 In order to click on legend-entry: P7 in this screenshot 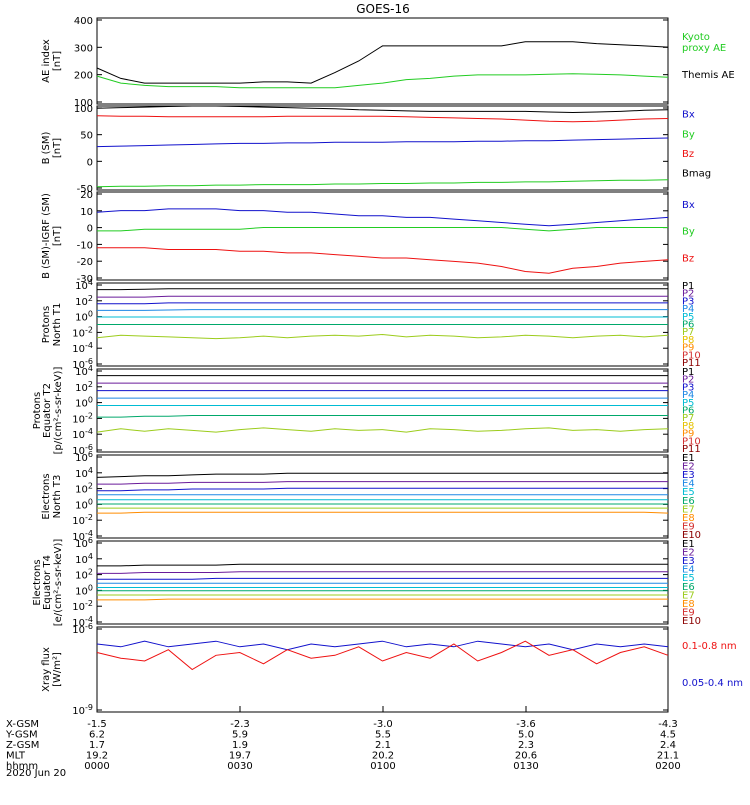, I will do `click(688, 332)`.